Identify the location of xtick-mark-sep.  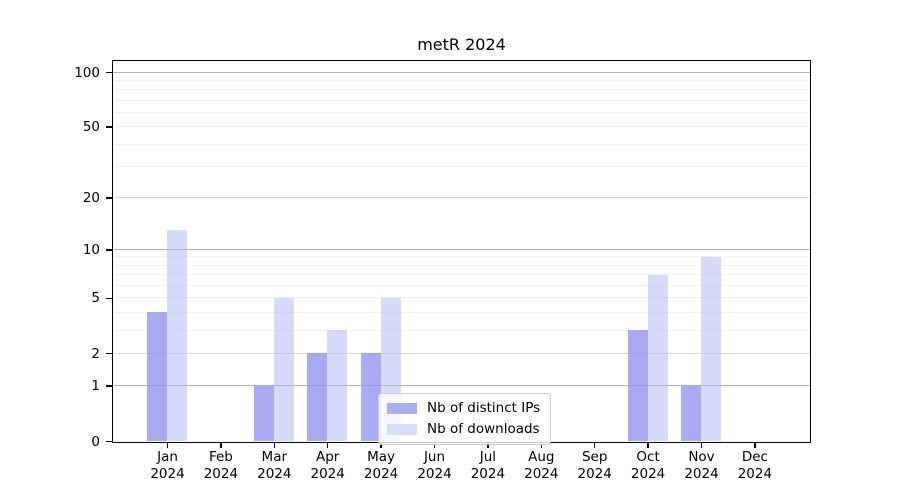
(594, 445).